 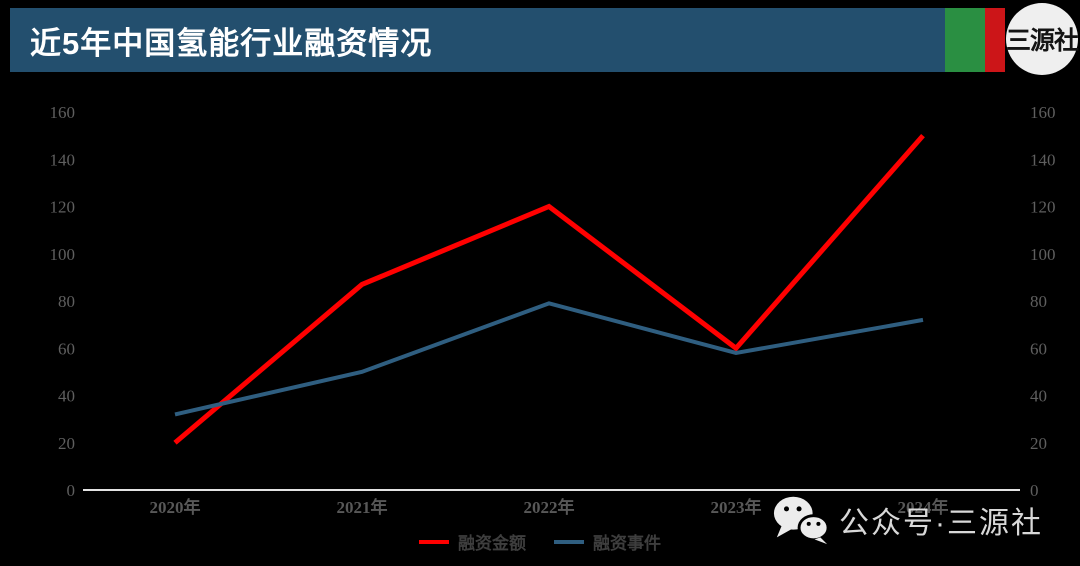 I want to click on header-band: 近5年中国氢能行业融资情况, so click(x=477, y=40).